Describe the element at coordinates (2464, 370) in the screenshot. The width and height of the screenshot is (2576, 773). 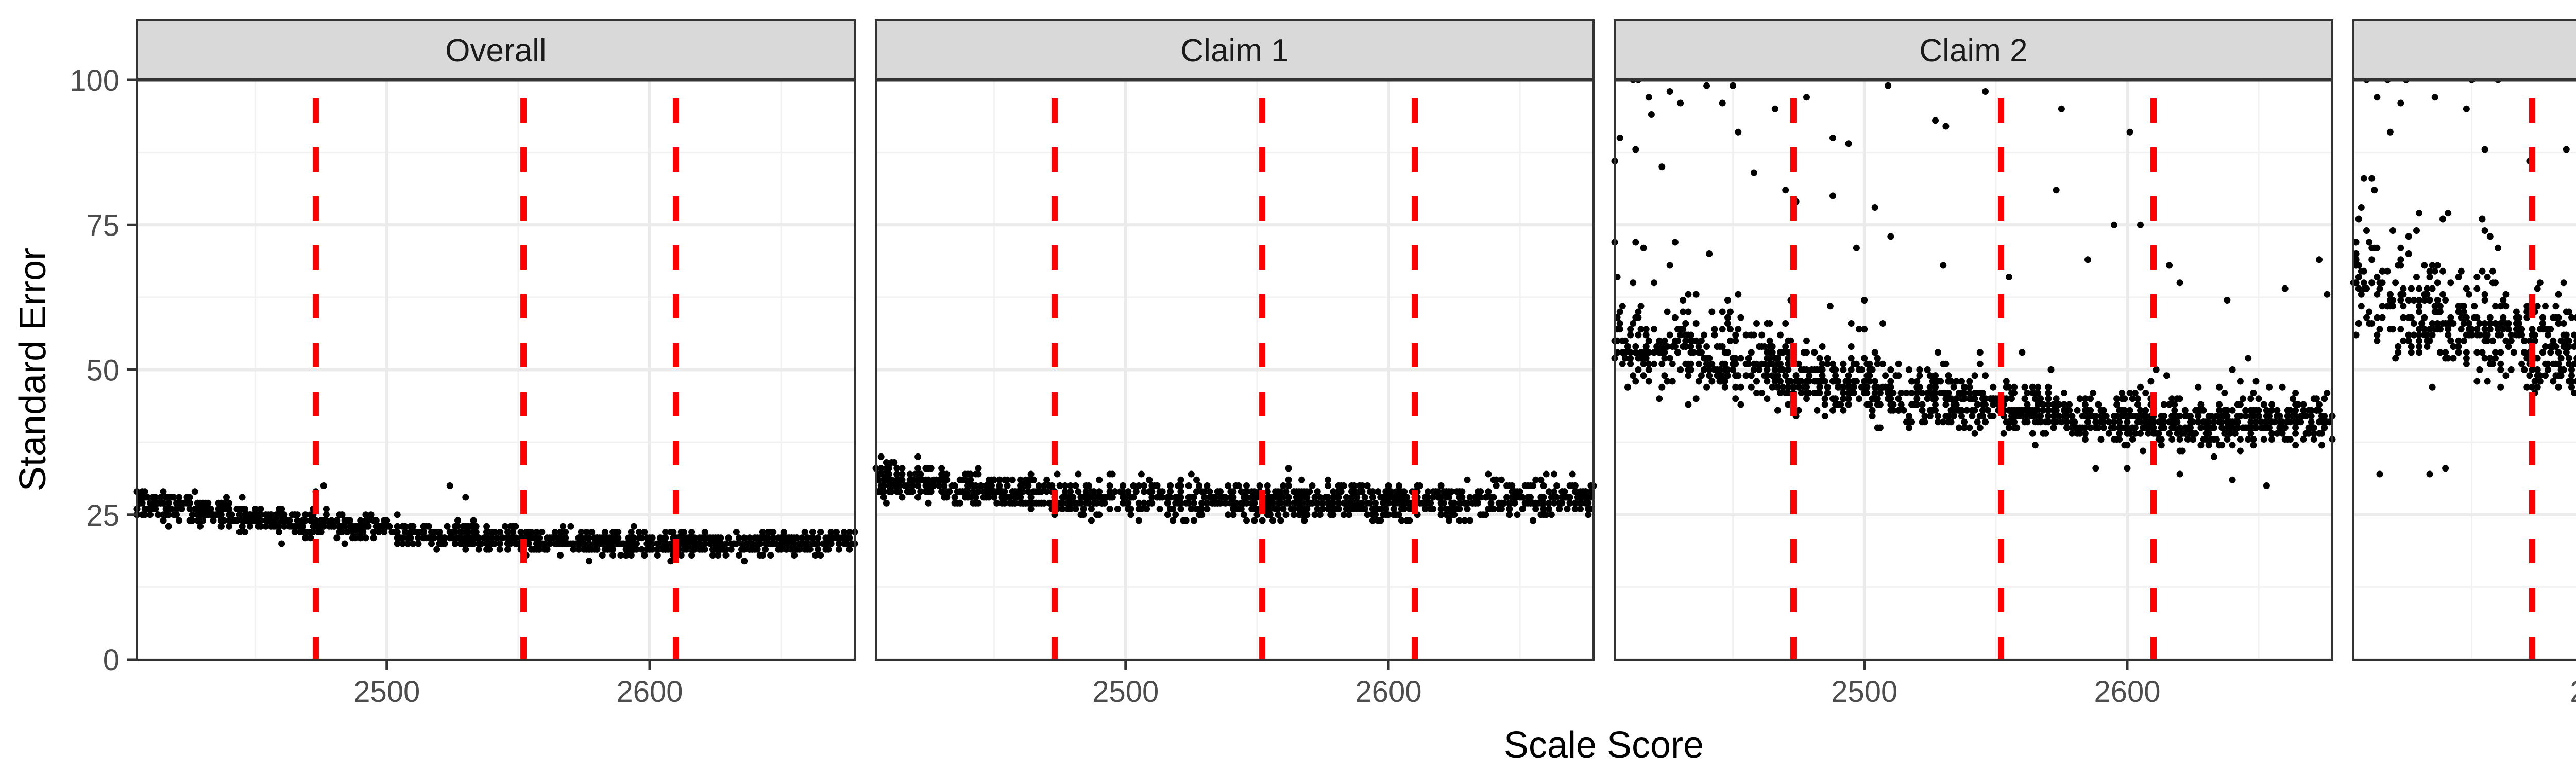
I see `panel-border` at that location.